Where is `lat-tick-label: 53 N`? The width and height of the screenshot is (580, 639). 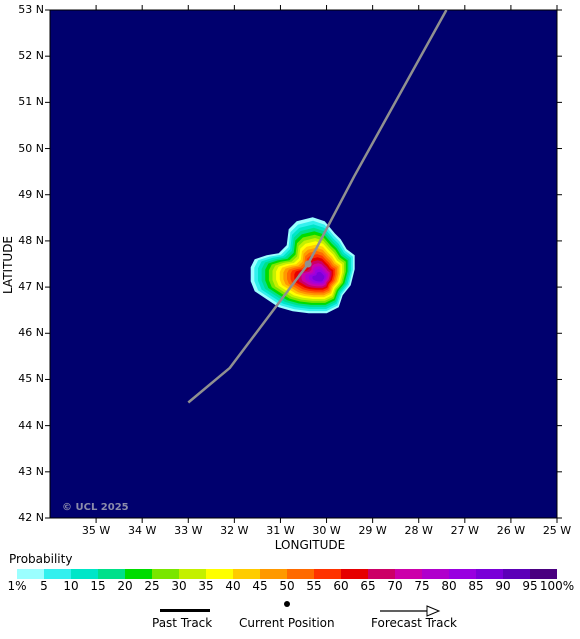 lat-tick-label: 53 N is located at coordinates (31, 9).